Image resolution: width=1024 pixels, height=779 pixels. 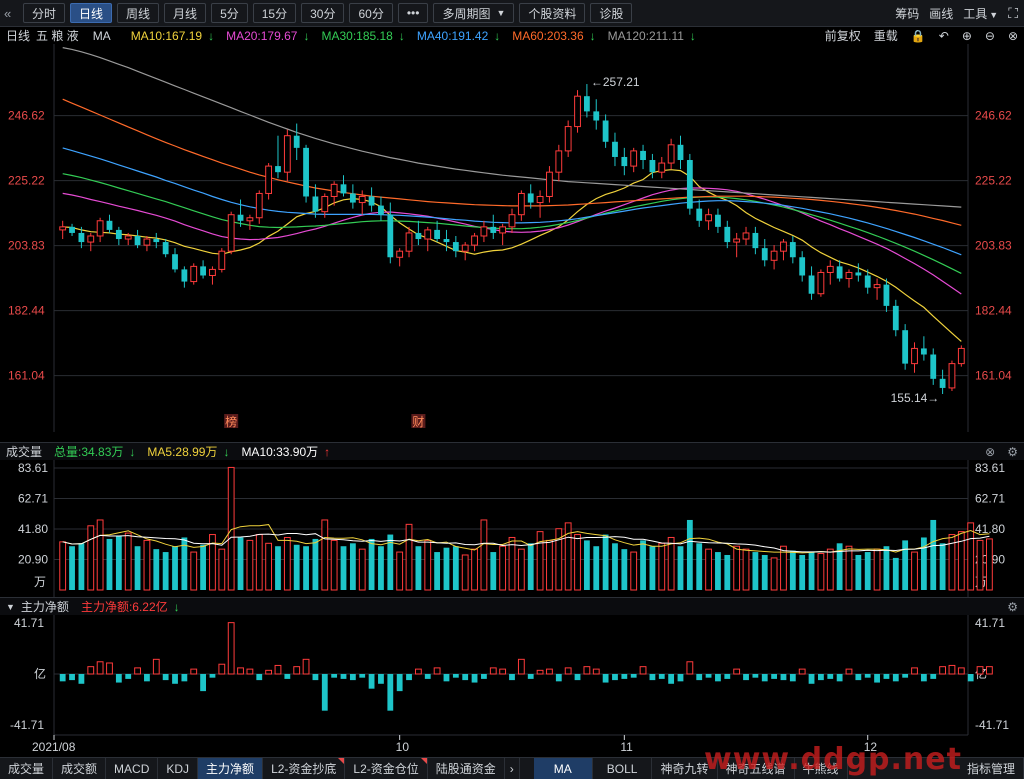 What do you see at coordinates (943, 35) in the screenshot?
I see `undo-icon: ↶` at bounding box center [943, 35].